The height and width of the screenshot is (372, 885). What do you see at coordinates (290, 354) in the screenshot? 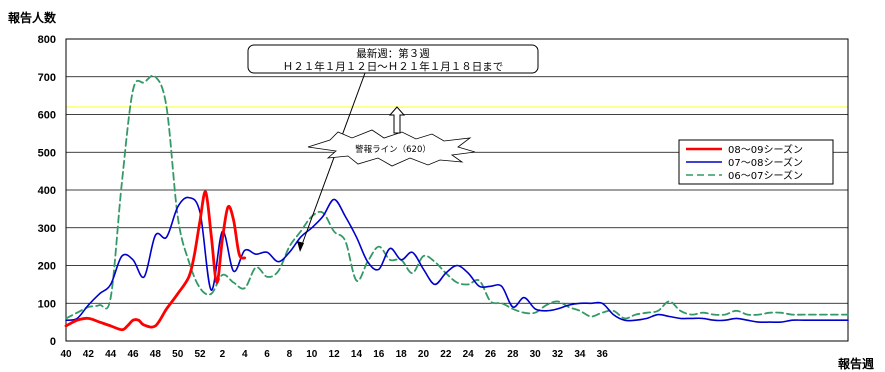
I see `x-tick-label: 8` at bounding box center [290, 354].